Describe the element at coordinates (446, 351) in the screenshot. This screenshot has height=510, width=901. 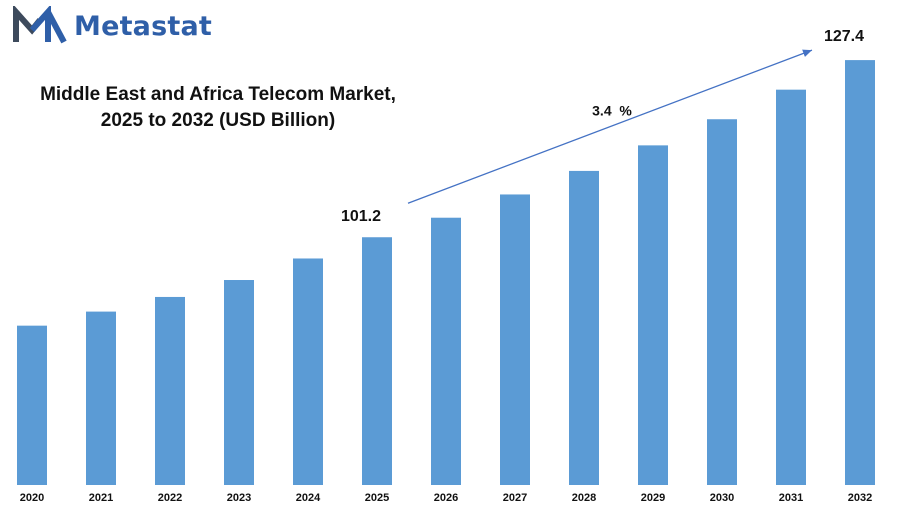
I see `bar-2026` at that location.